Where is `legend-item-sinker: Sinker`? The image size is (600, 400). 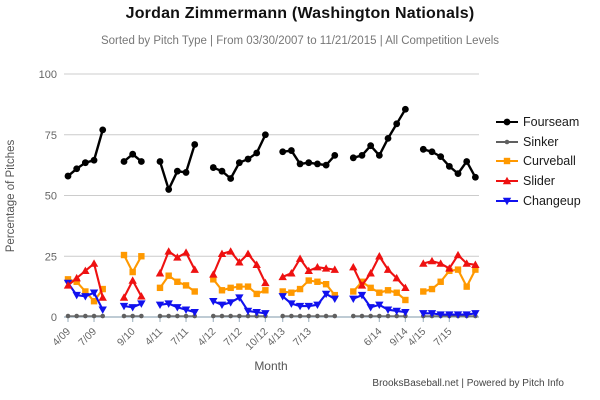
legend-item-sinker: Sinker is located at coordinates (538, 142).